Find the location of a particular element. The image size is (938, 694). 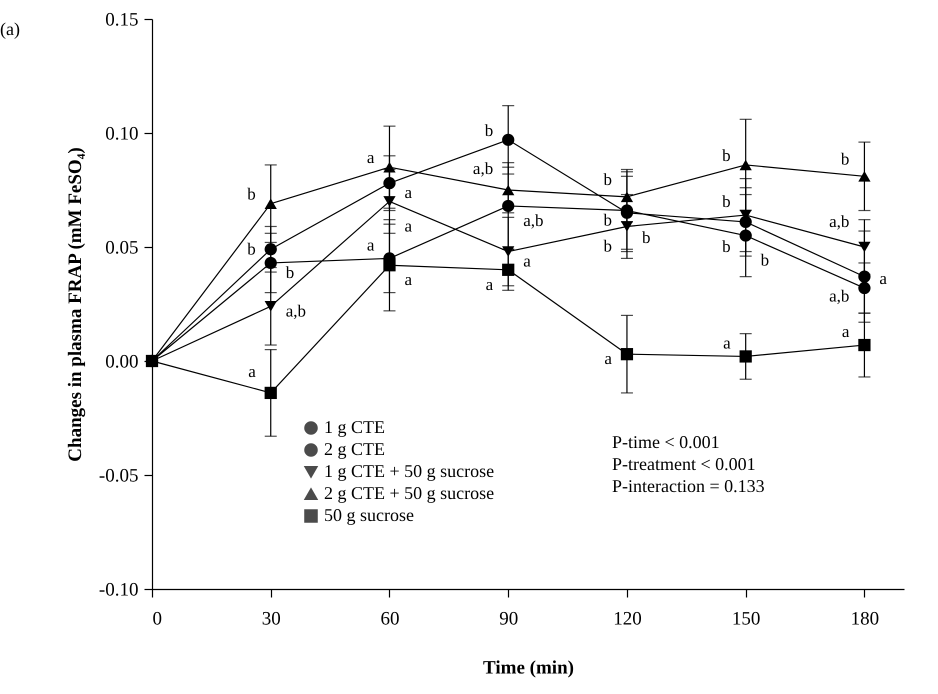

legend-label: 1 g CTE + 50 g sucrose is located at coordinates (409, 471).